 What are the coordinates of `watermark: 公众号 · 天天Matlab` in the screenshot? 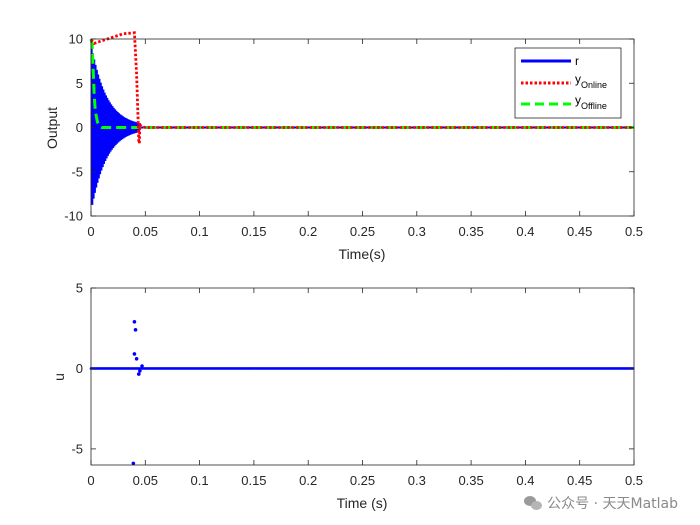 It's located at (601, 503).